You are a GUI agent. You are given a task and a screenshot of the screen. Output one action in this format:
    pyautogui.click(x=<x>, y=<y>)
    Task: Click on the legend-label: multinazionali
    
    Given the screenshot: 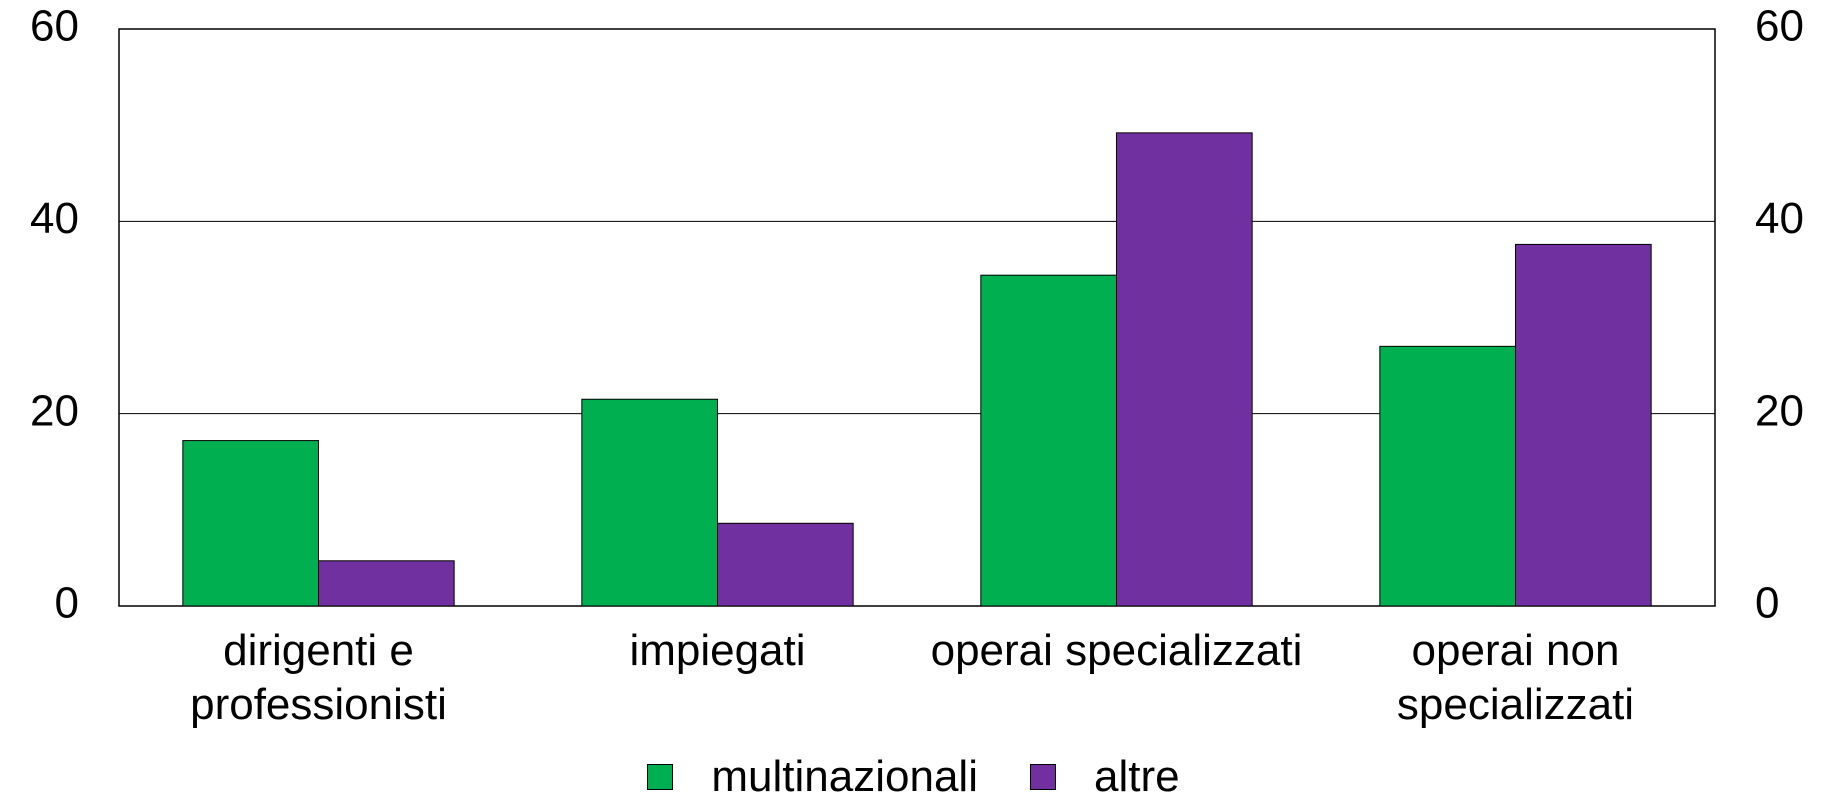 What is the action you would take?
    pyautogui.click(x=844, y=775)
    